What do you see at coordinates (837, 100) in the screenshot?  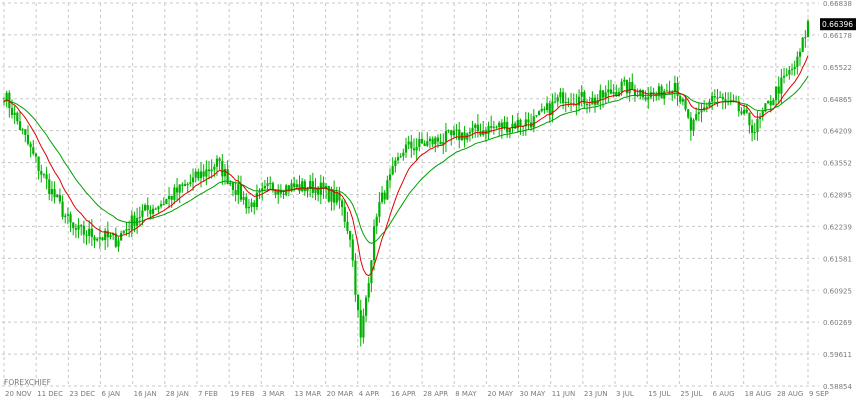 I see `price-tick-label: 0.64865` at bounding box center [837, 100].